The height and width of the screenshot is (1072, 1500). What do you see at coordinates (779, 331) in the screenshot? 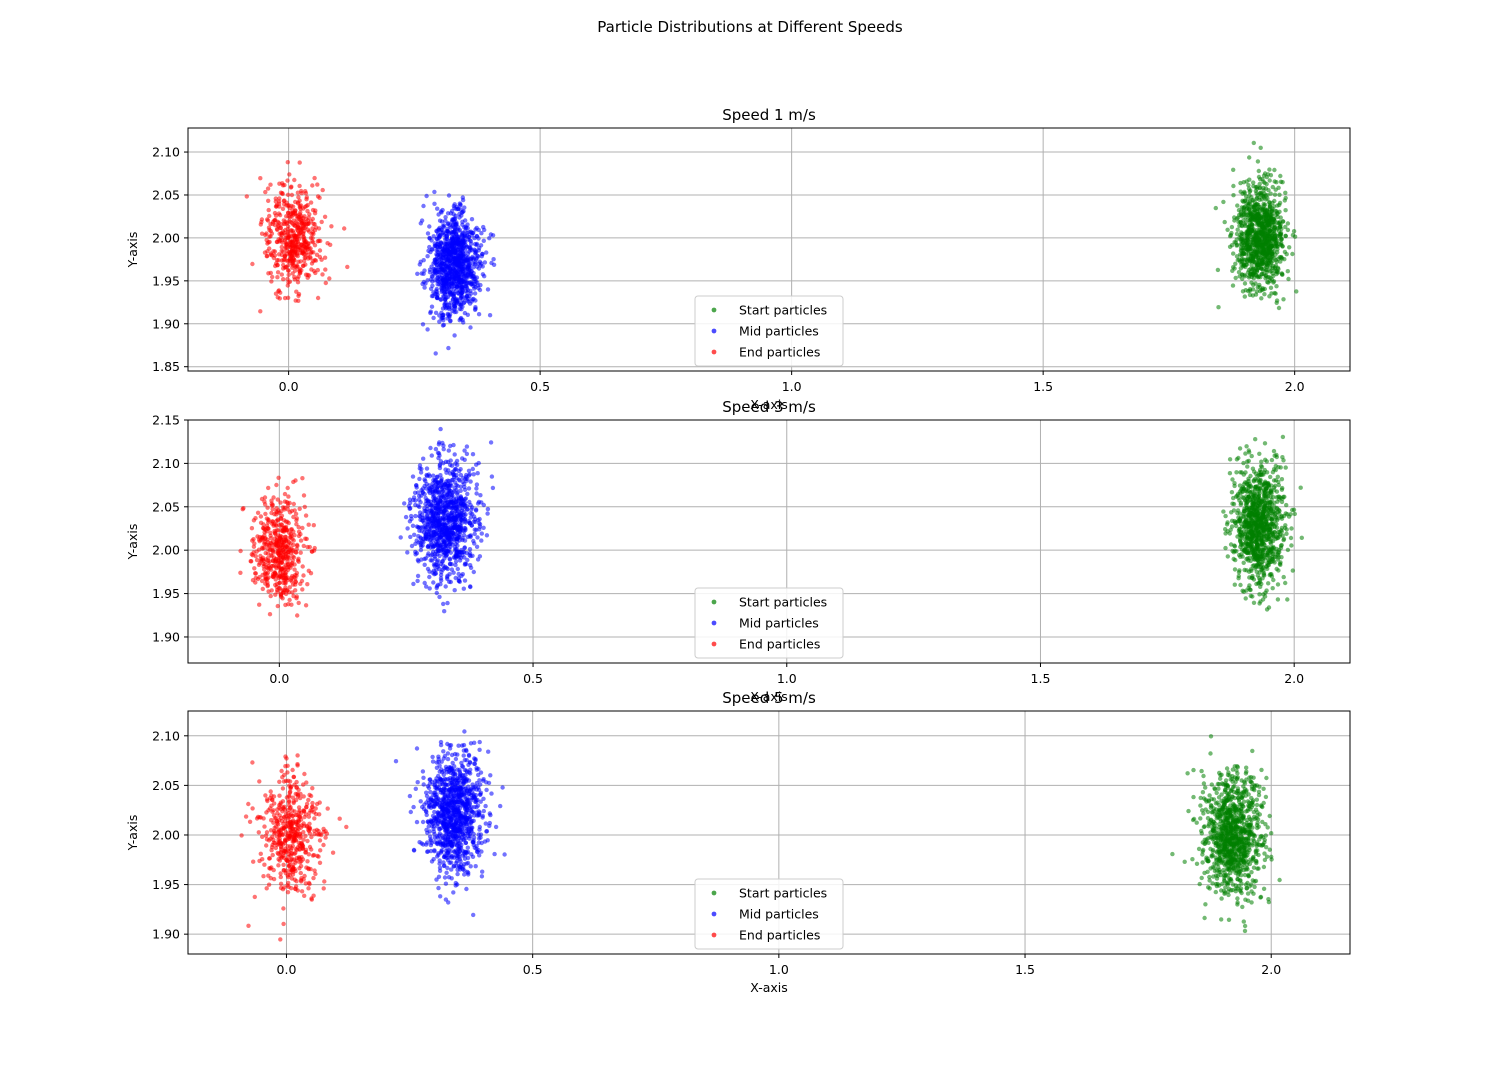
I see `legend-entry: Mid particles` at bounding box center [779, 331].